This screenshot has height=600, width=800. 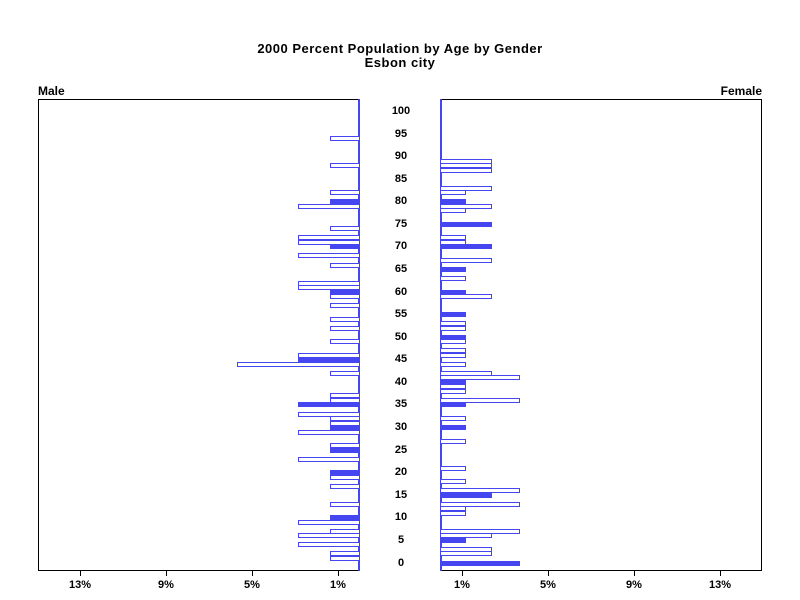 I want to click on chart-title-line1: 2000 Percent Population by Age by Gender, so click(x=400, y=48).